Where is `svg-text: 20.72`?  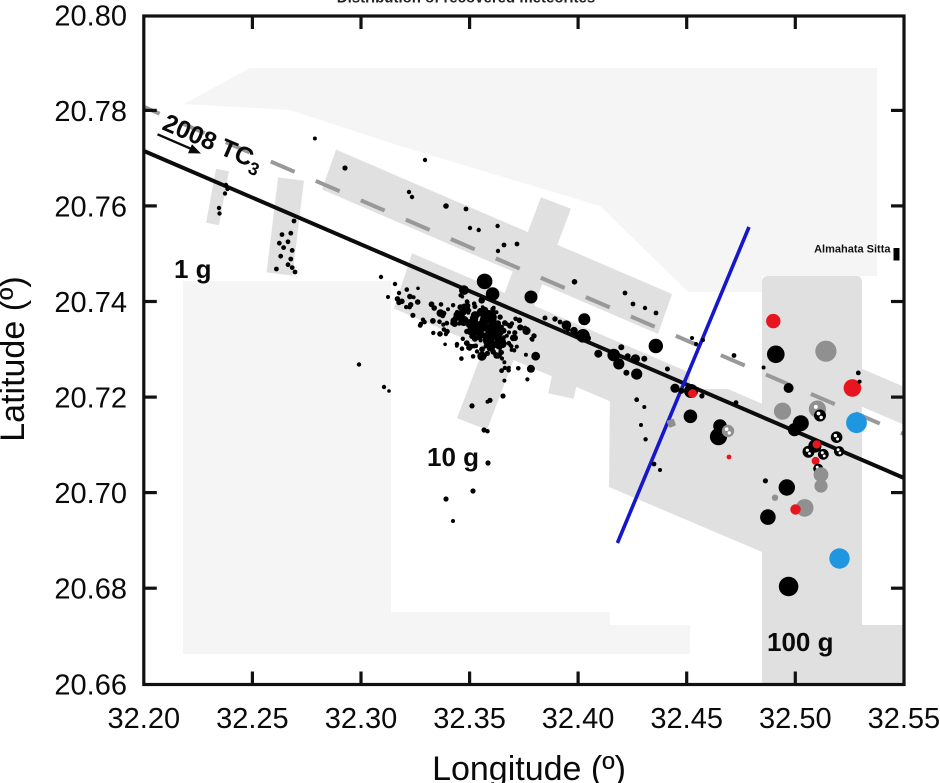
svg-text: 20.72 is located at coordinates (90, 399).